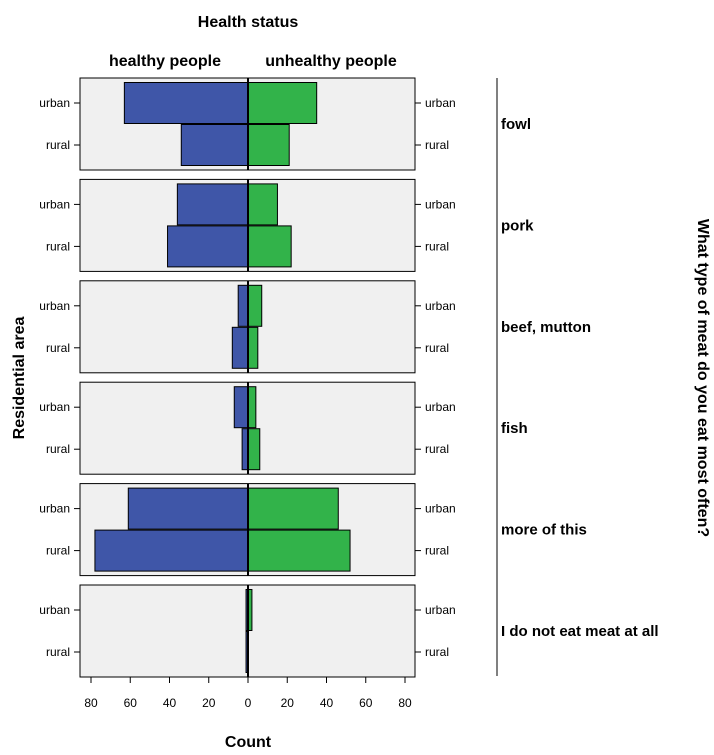 This screenshot has height=755, width=714. I want to click on group-label: more of this, so click(544, 530).